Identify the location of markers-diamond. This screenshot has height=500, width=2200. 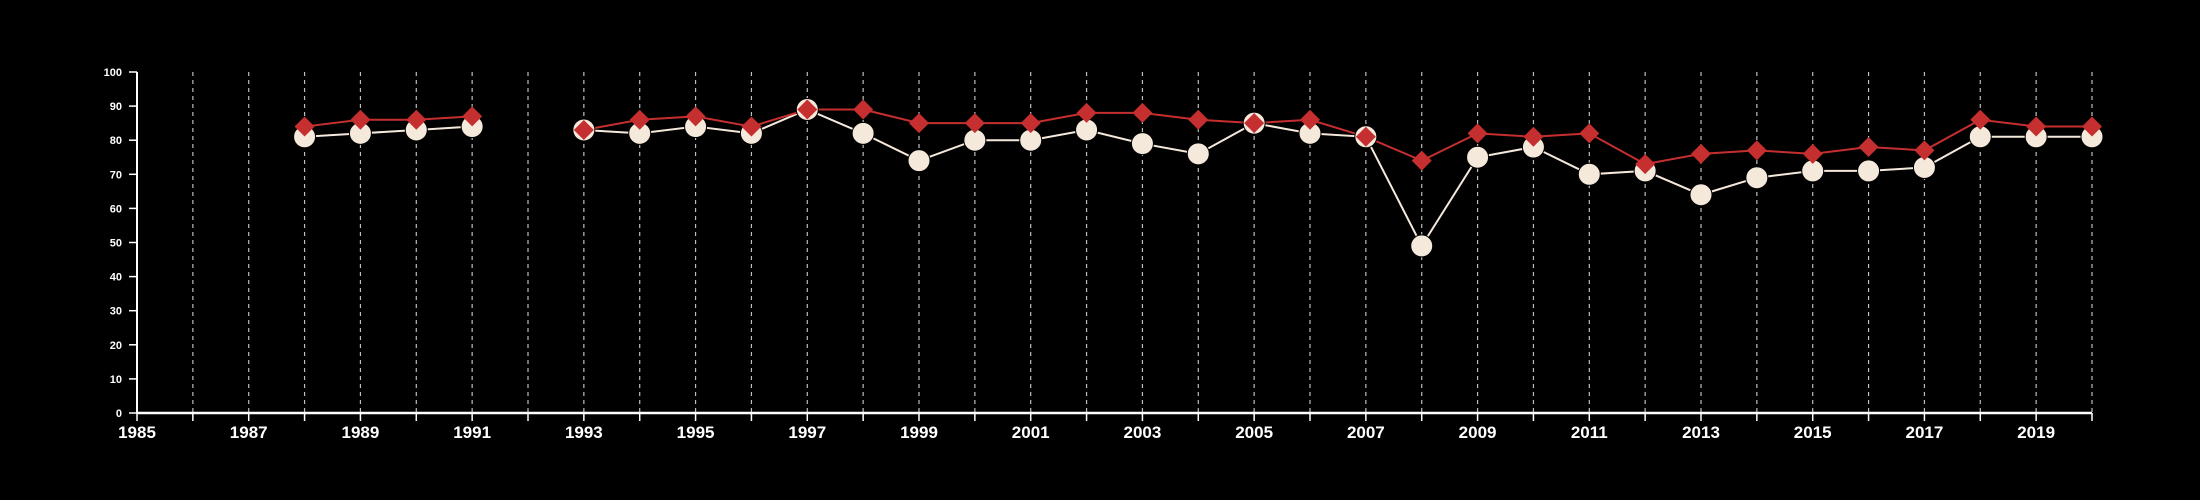
(1198, 137).